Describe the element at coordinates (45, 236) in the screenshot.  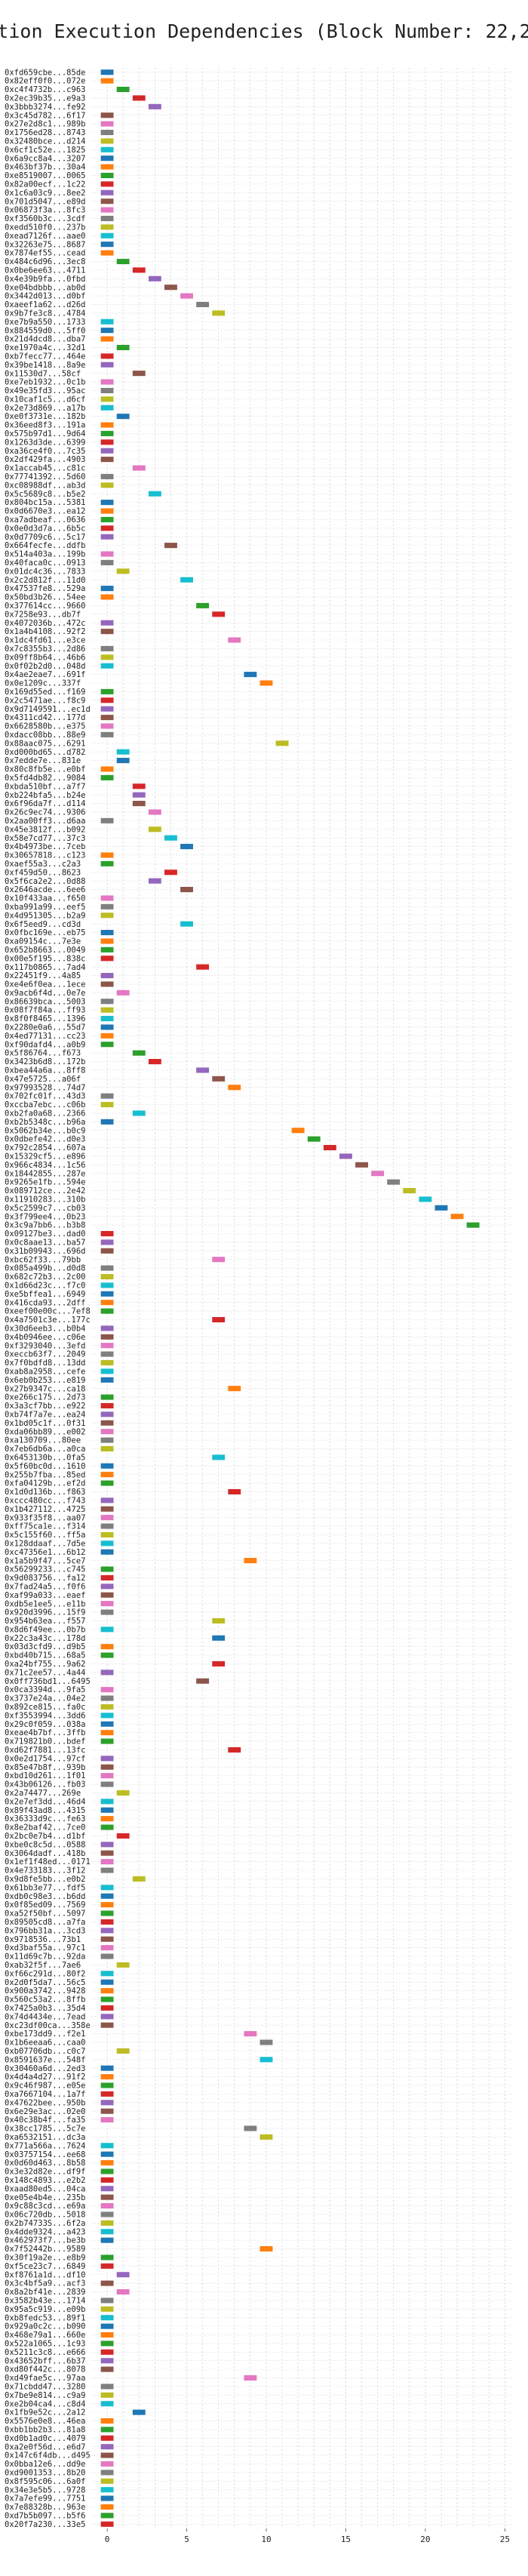
I see `tx-label: 0xead7126f...aae0` at that location.